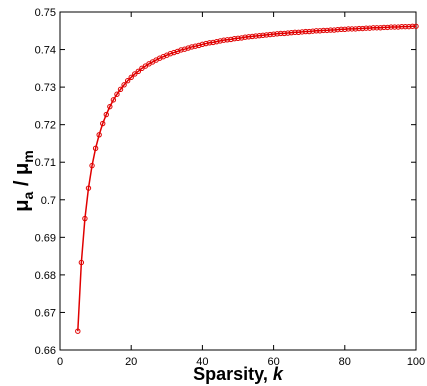 The image size is (427, 386). I want to click on y-tick-label: 0.66, so click(45, 351).